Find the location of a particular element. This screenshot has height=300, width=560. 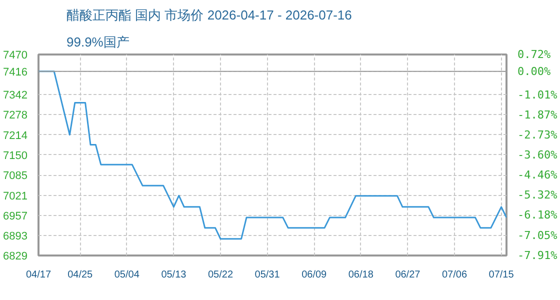

x-tick-label: 05/13 is located at coordinates (174, 275).